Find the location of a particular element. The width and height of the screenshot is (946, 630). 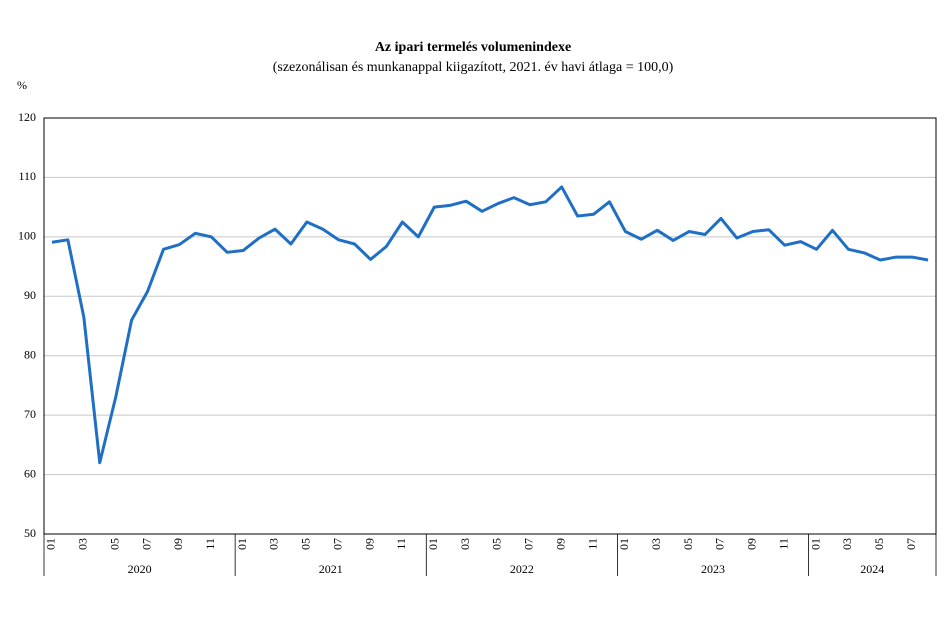

year-label: 2024 is located at coordinates (872, 569).